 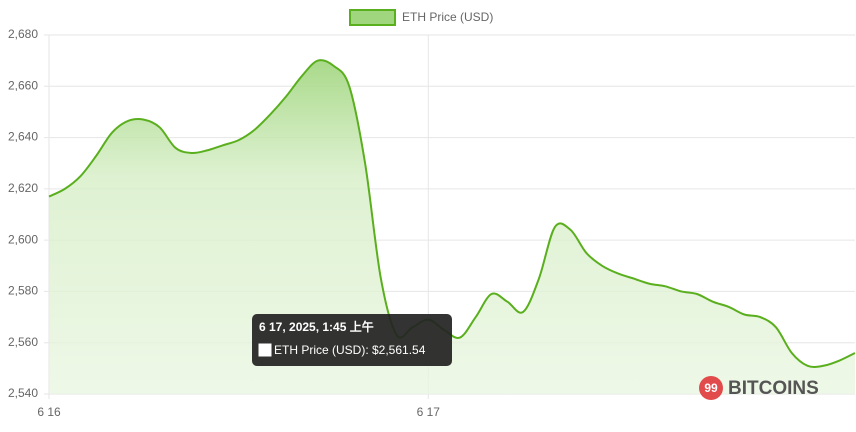 What do you see at coordinates (773, 388) in the screenshot?
I see `watermark-text: BITCOINS` at bounding box center [773, 388].